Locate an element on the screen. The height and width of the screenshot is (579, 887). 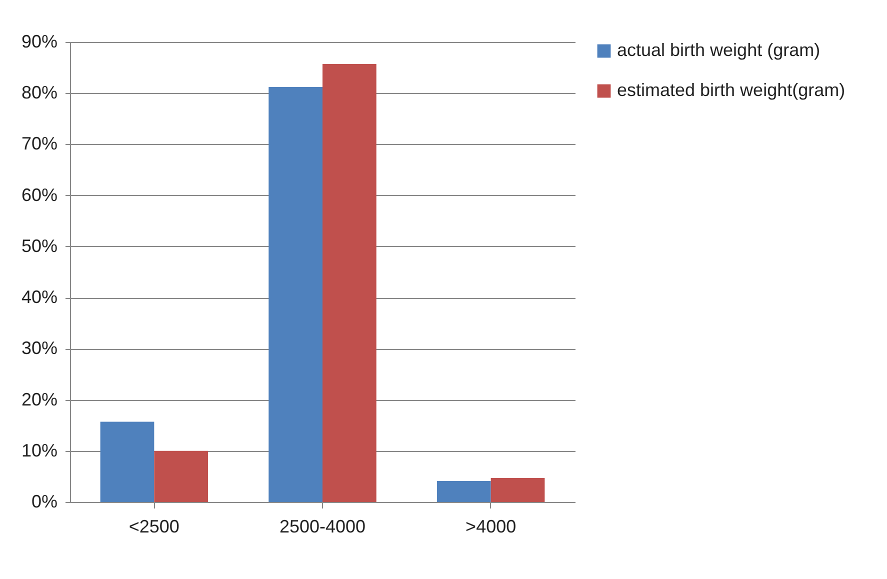
x-tick-label: 2500-4000 is located at coordinates (322, 526).